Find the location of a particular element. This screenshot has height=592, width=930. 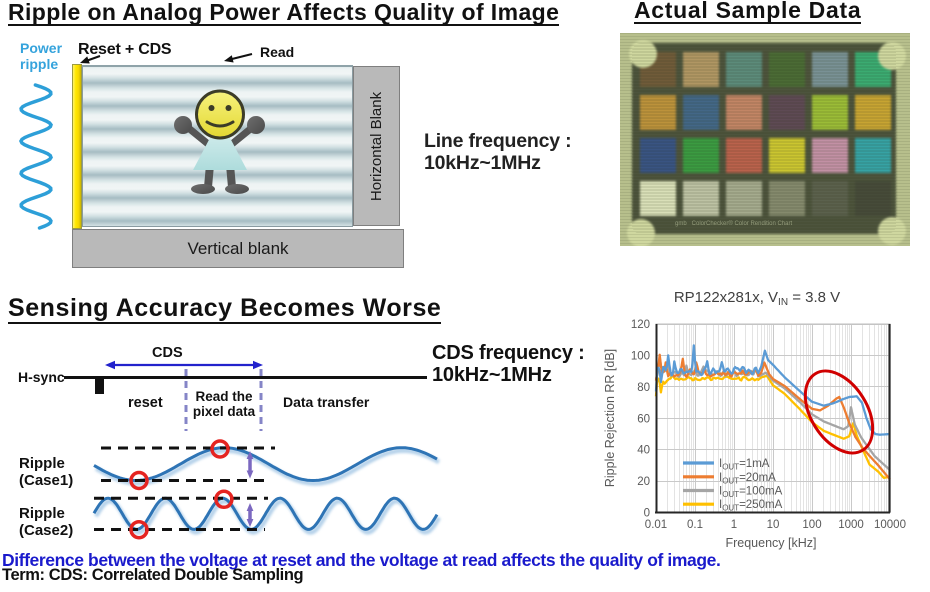

svg-text: RP122x281x, VIN = 3.8 V is located at coordinates (757, 298).